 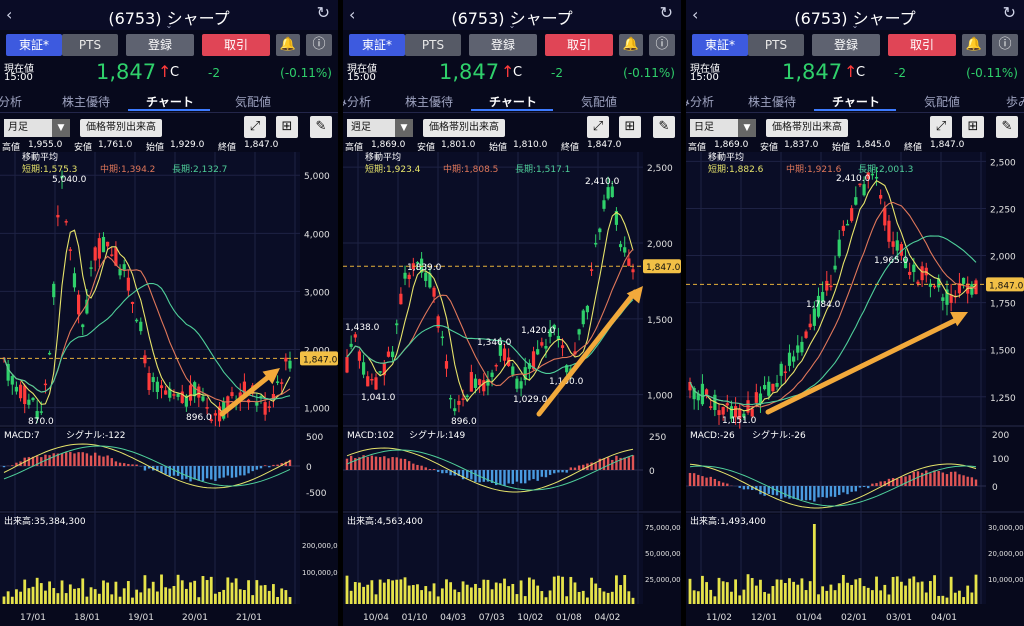 I want to click on date-axis-label: 02/01, so click(x=854, y=618).